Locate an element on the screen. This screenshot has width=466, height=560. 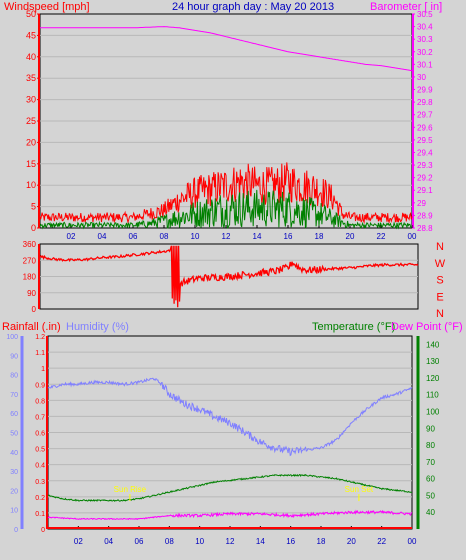
temperature-tick-label: 80 is located at coordinates (430, 445).